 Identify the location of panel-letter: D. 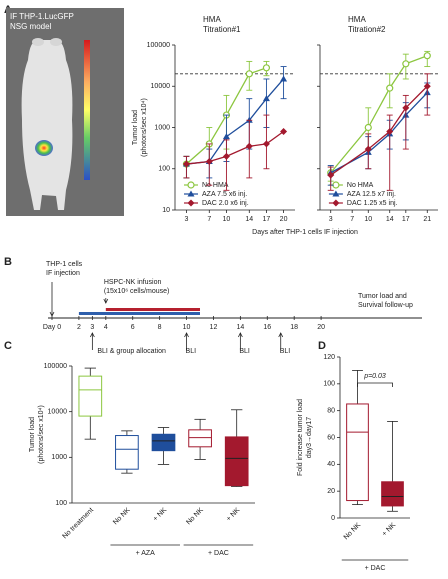
(322, 346).